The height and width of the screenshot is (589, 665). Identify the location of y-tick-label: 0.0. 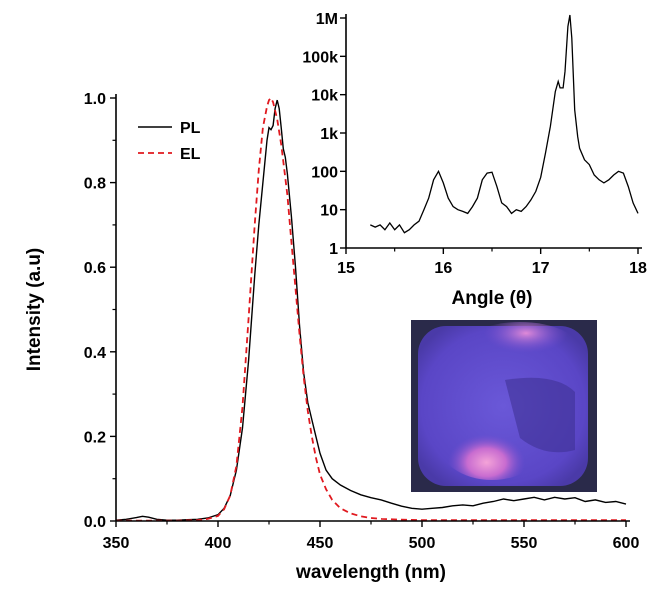
(95, 522).